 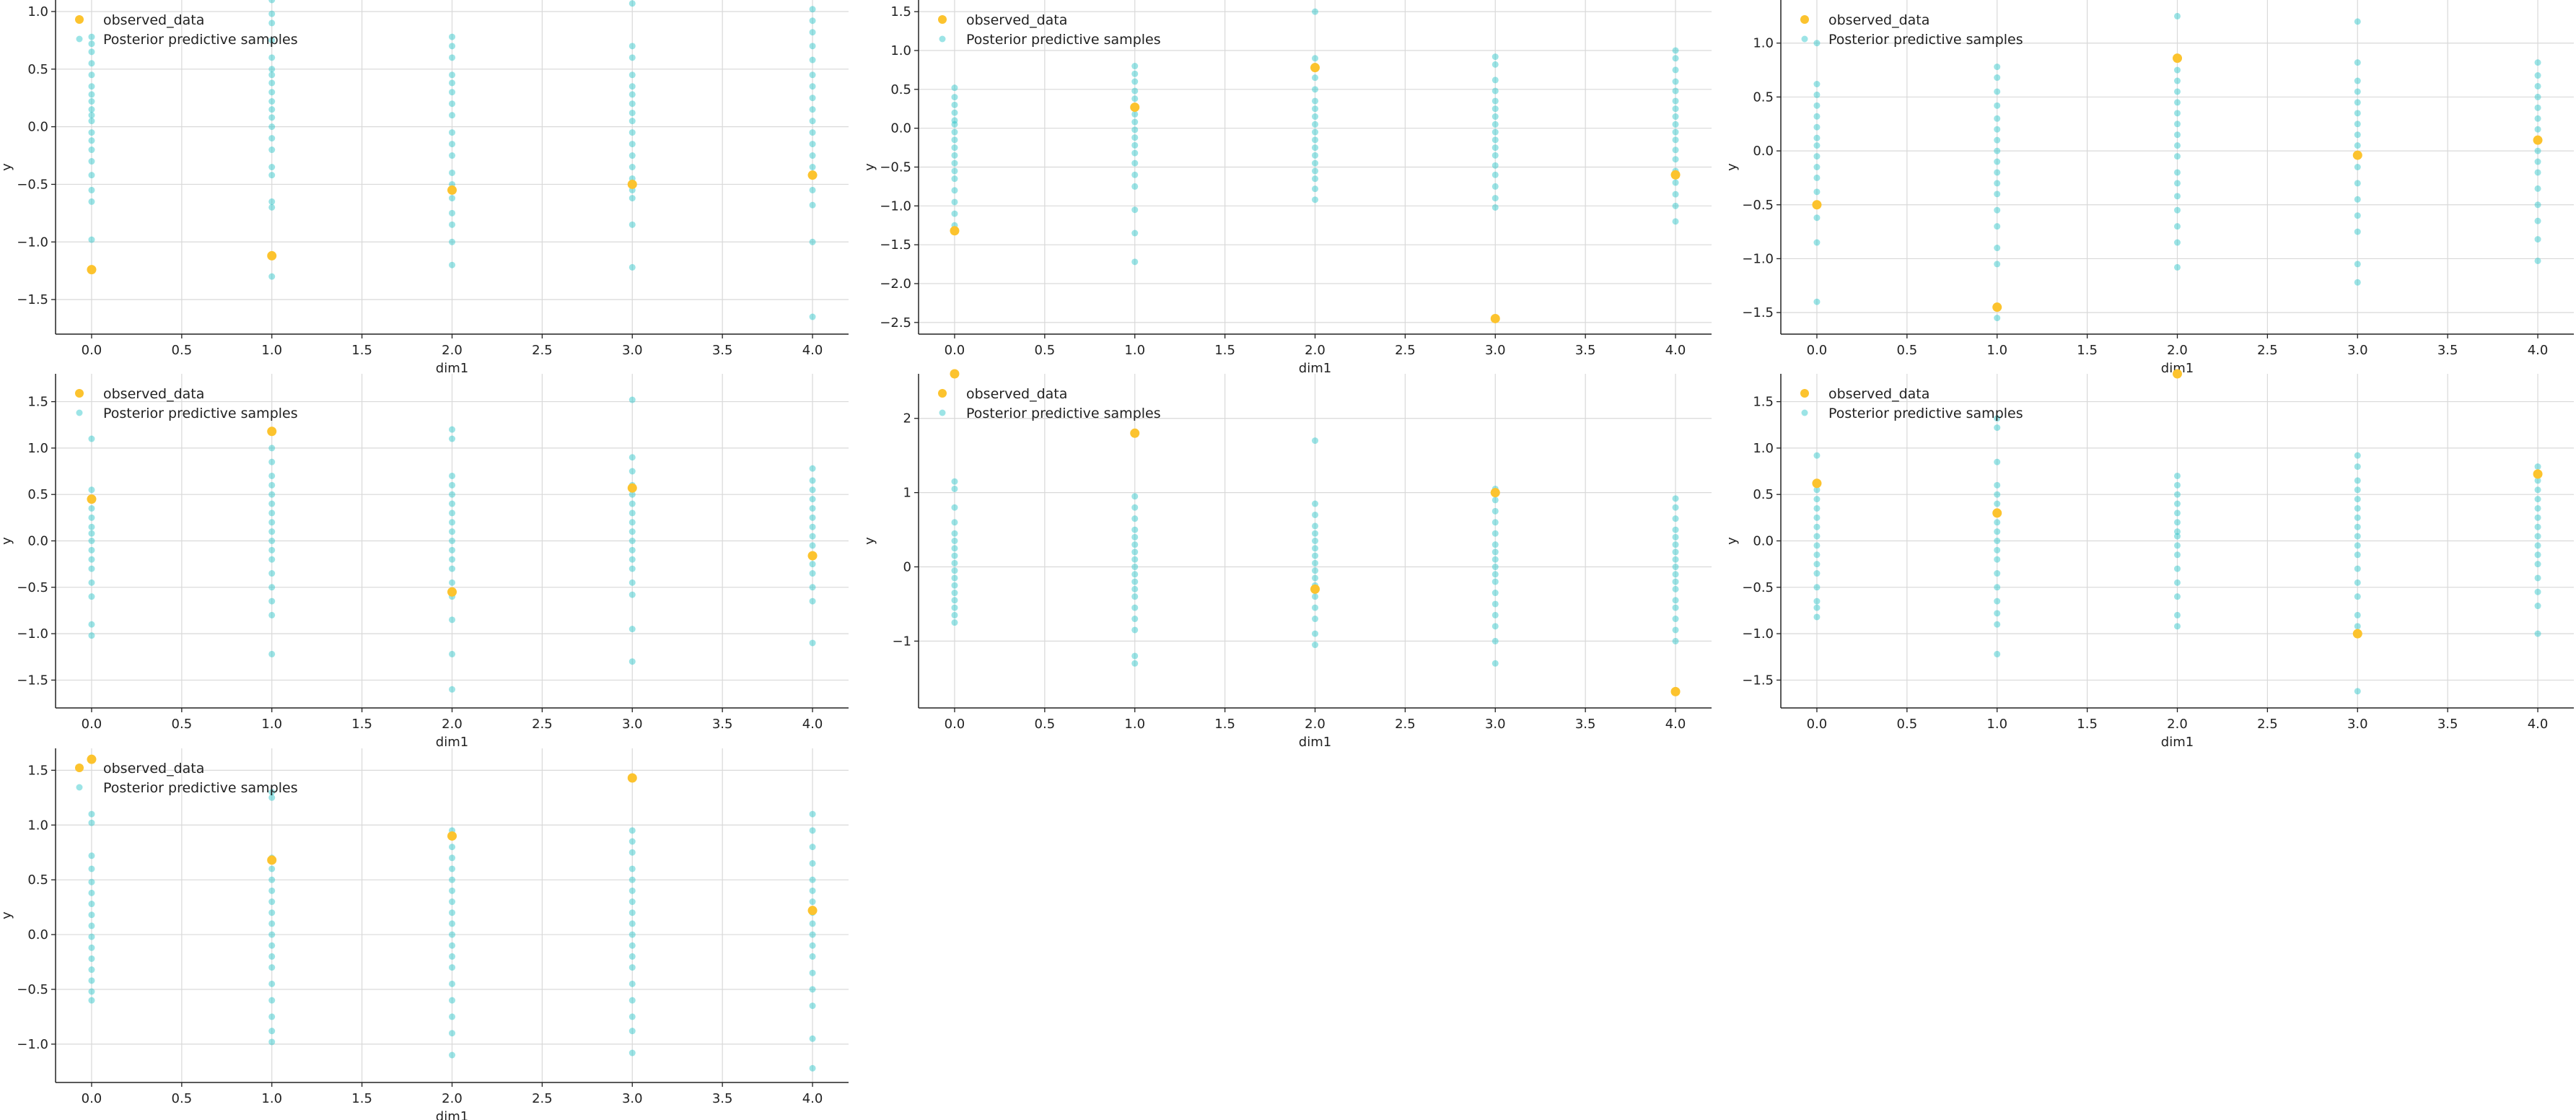 What do you see at coordinates (2177, 742) in the screenshot?
I see `x-axis-label: dim1` at bounding box center [2177, 742].